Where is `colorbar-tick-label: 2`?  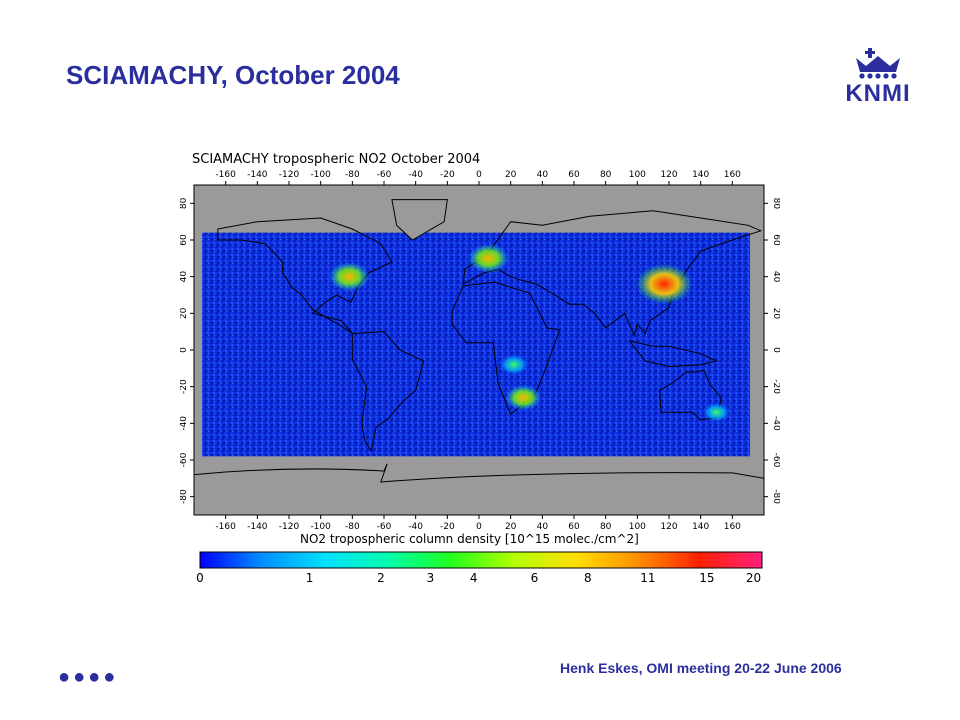 colorbar-tick-label: 2 is located at coordinates (381, 578).